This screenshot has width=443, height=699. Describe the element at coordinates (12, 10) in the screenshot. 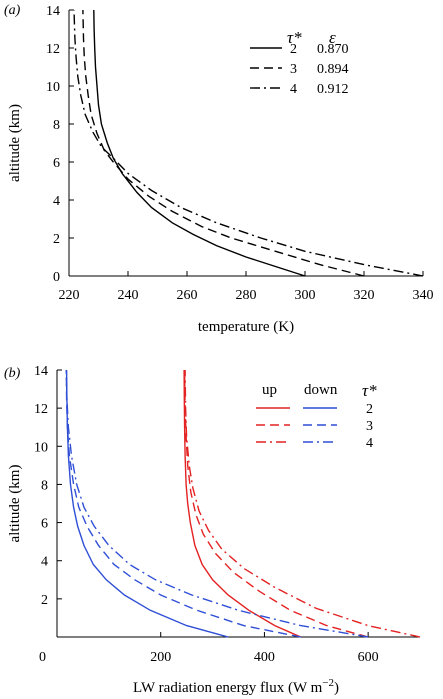

I see `panel-label-a: (a)` at that location.